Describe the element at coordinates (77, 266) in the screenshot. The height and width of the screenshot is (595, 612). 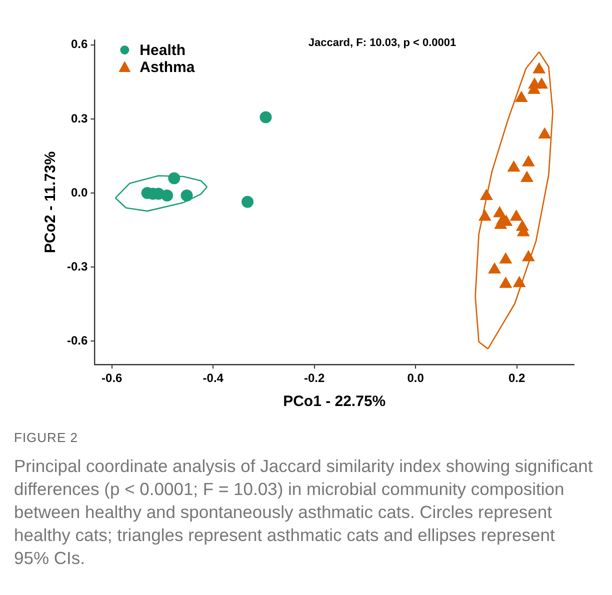
I see `y-tick-label: -0.3` at that location.